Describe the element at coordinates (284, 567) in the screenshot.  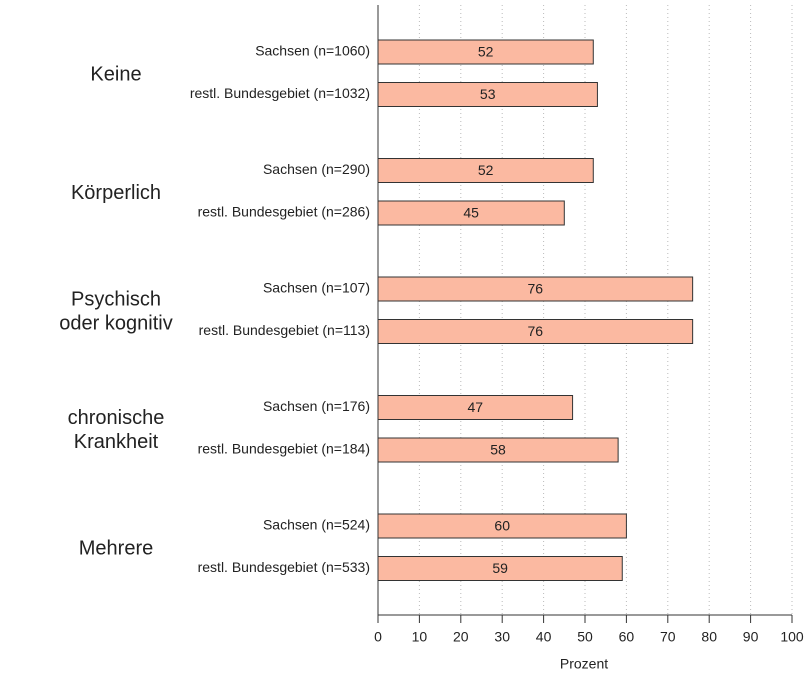
I see `y-tick-label: restl. Bundesgebiet (n=533)` at that location.